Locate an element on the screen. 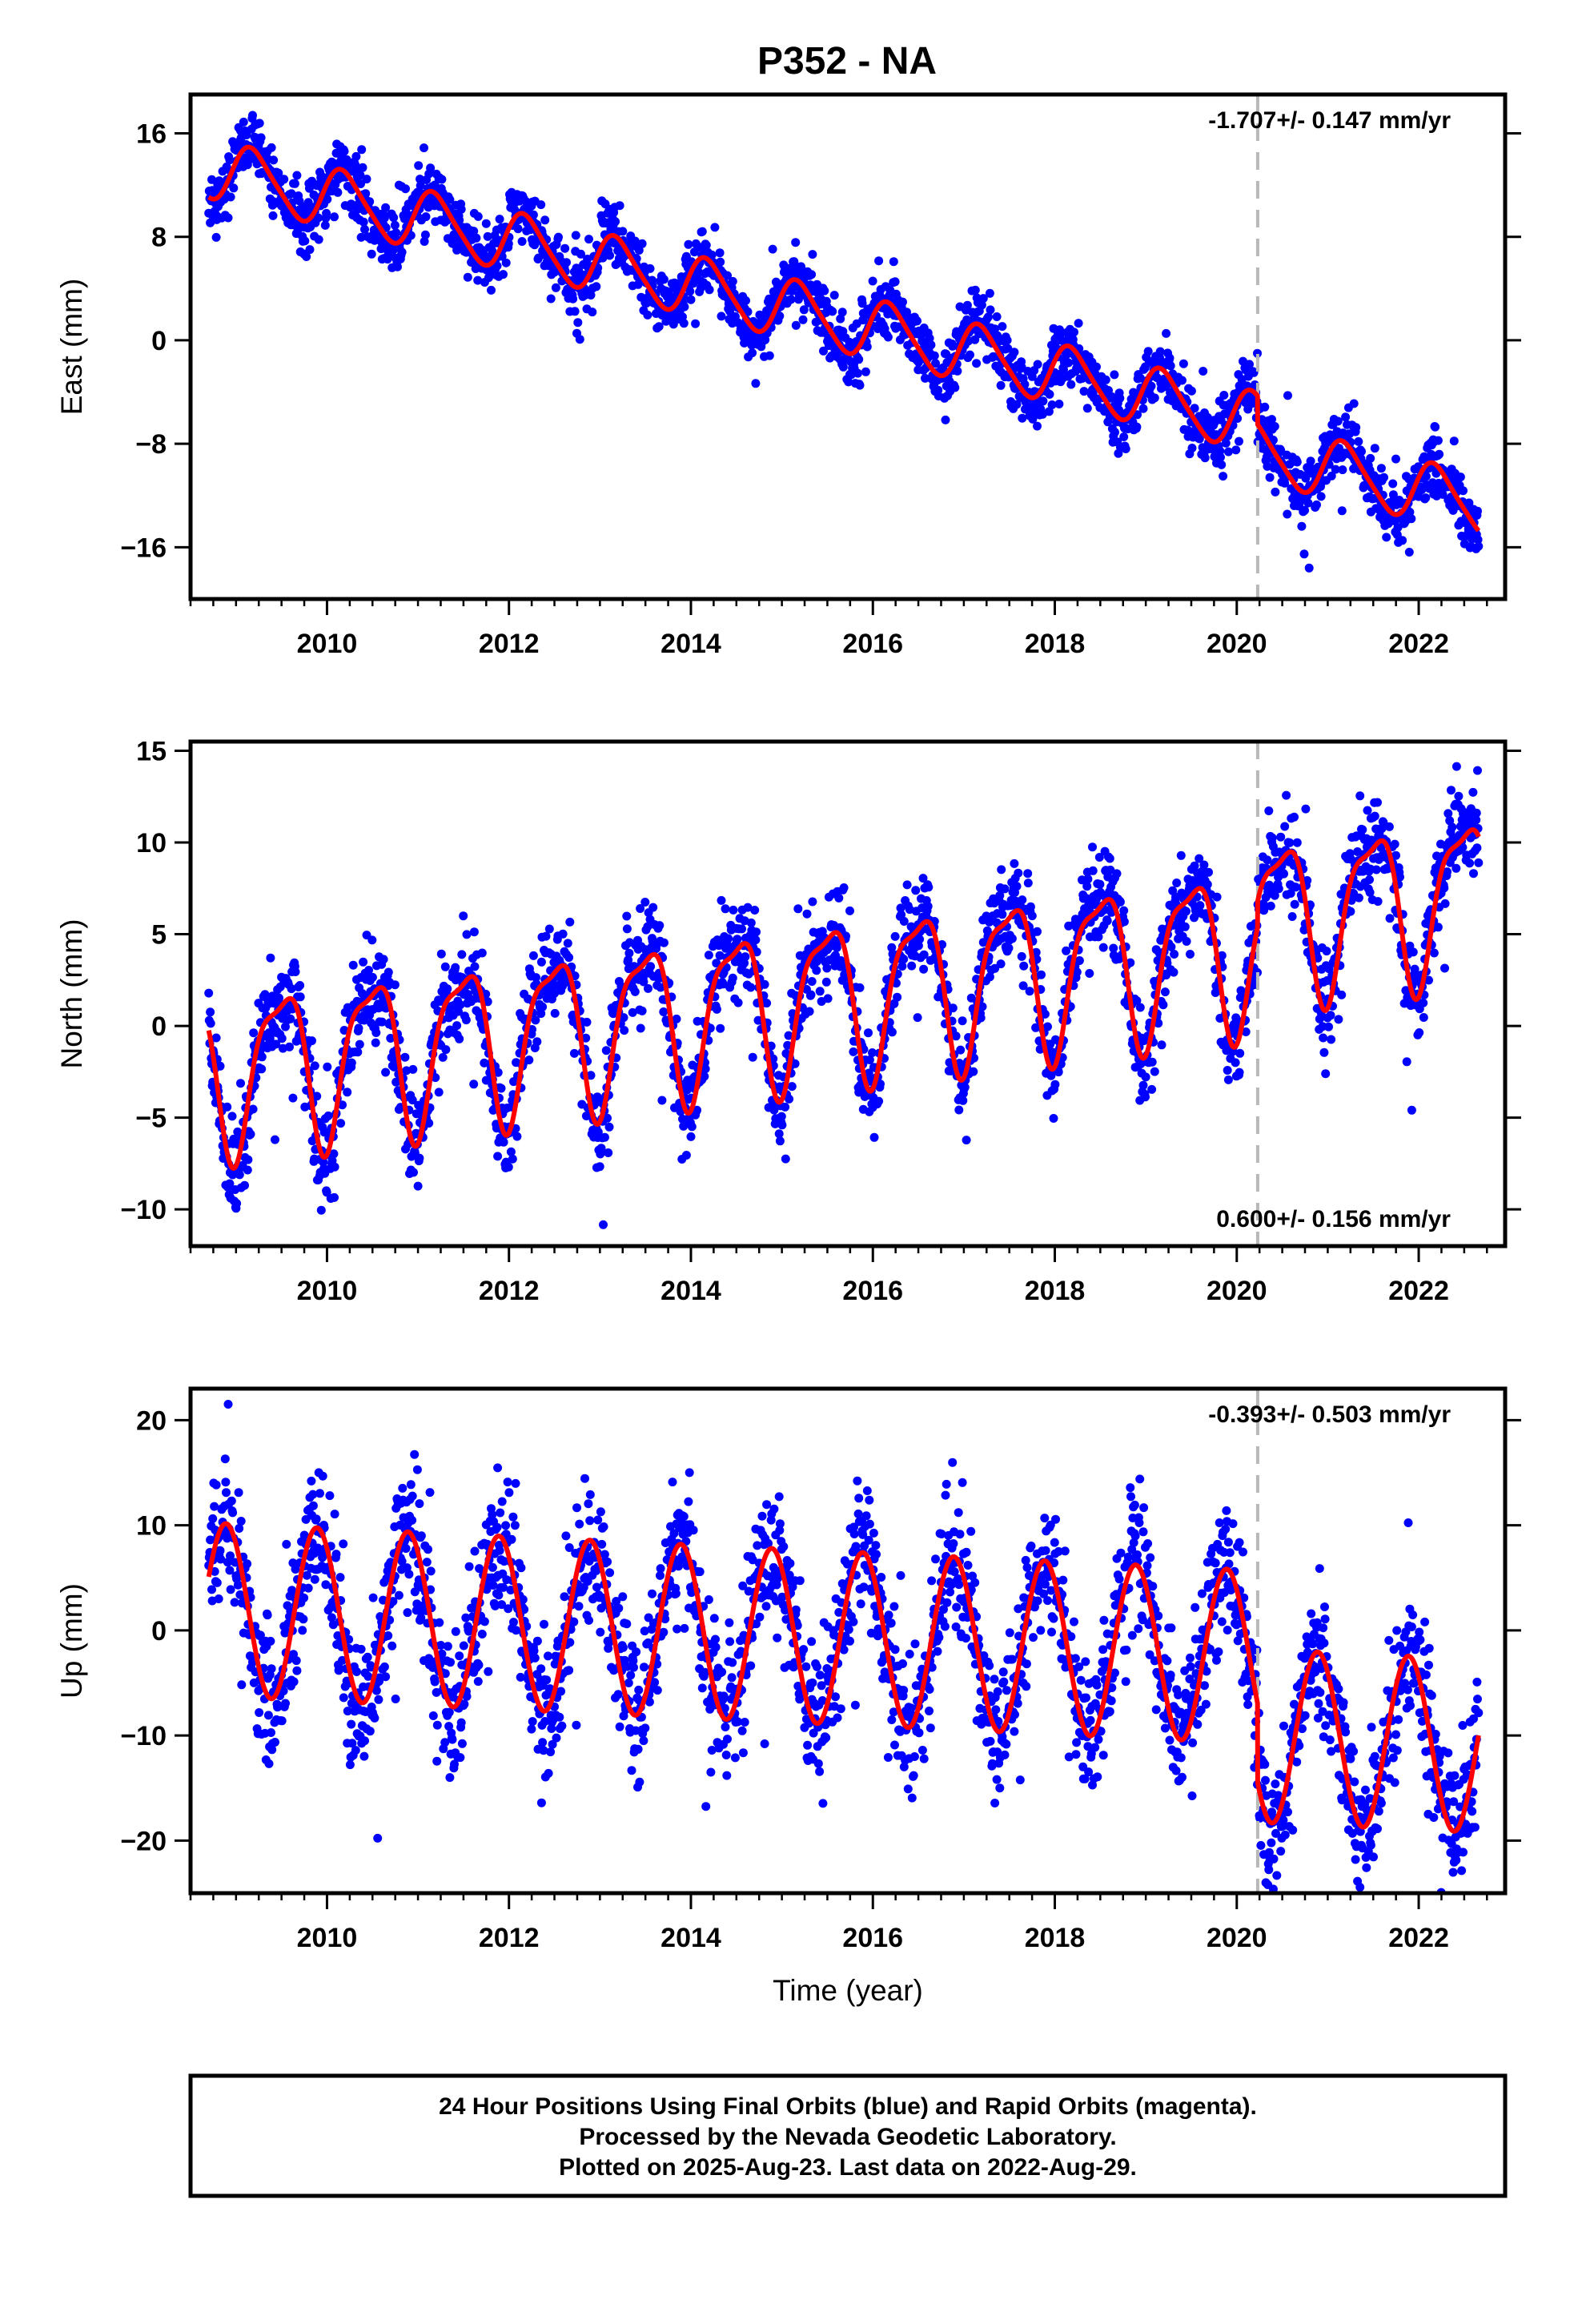  x-tick-label: 2020 is located at coordinates (1237, 644).